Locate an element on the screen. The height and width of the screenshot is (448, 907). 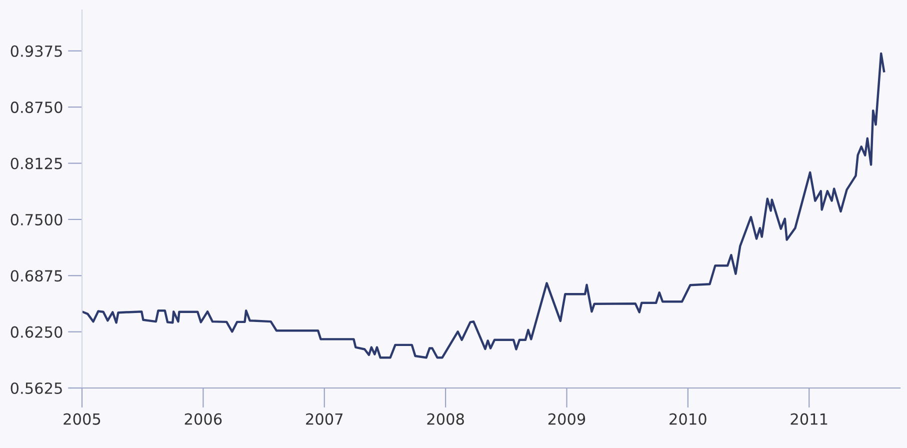
x-tick-label: 2011 is located at coordinates (809, 419).